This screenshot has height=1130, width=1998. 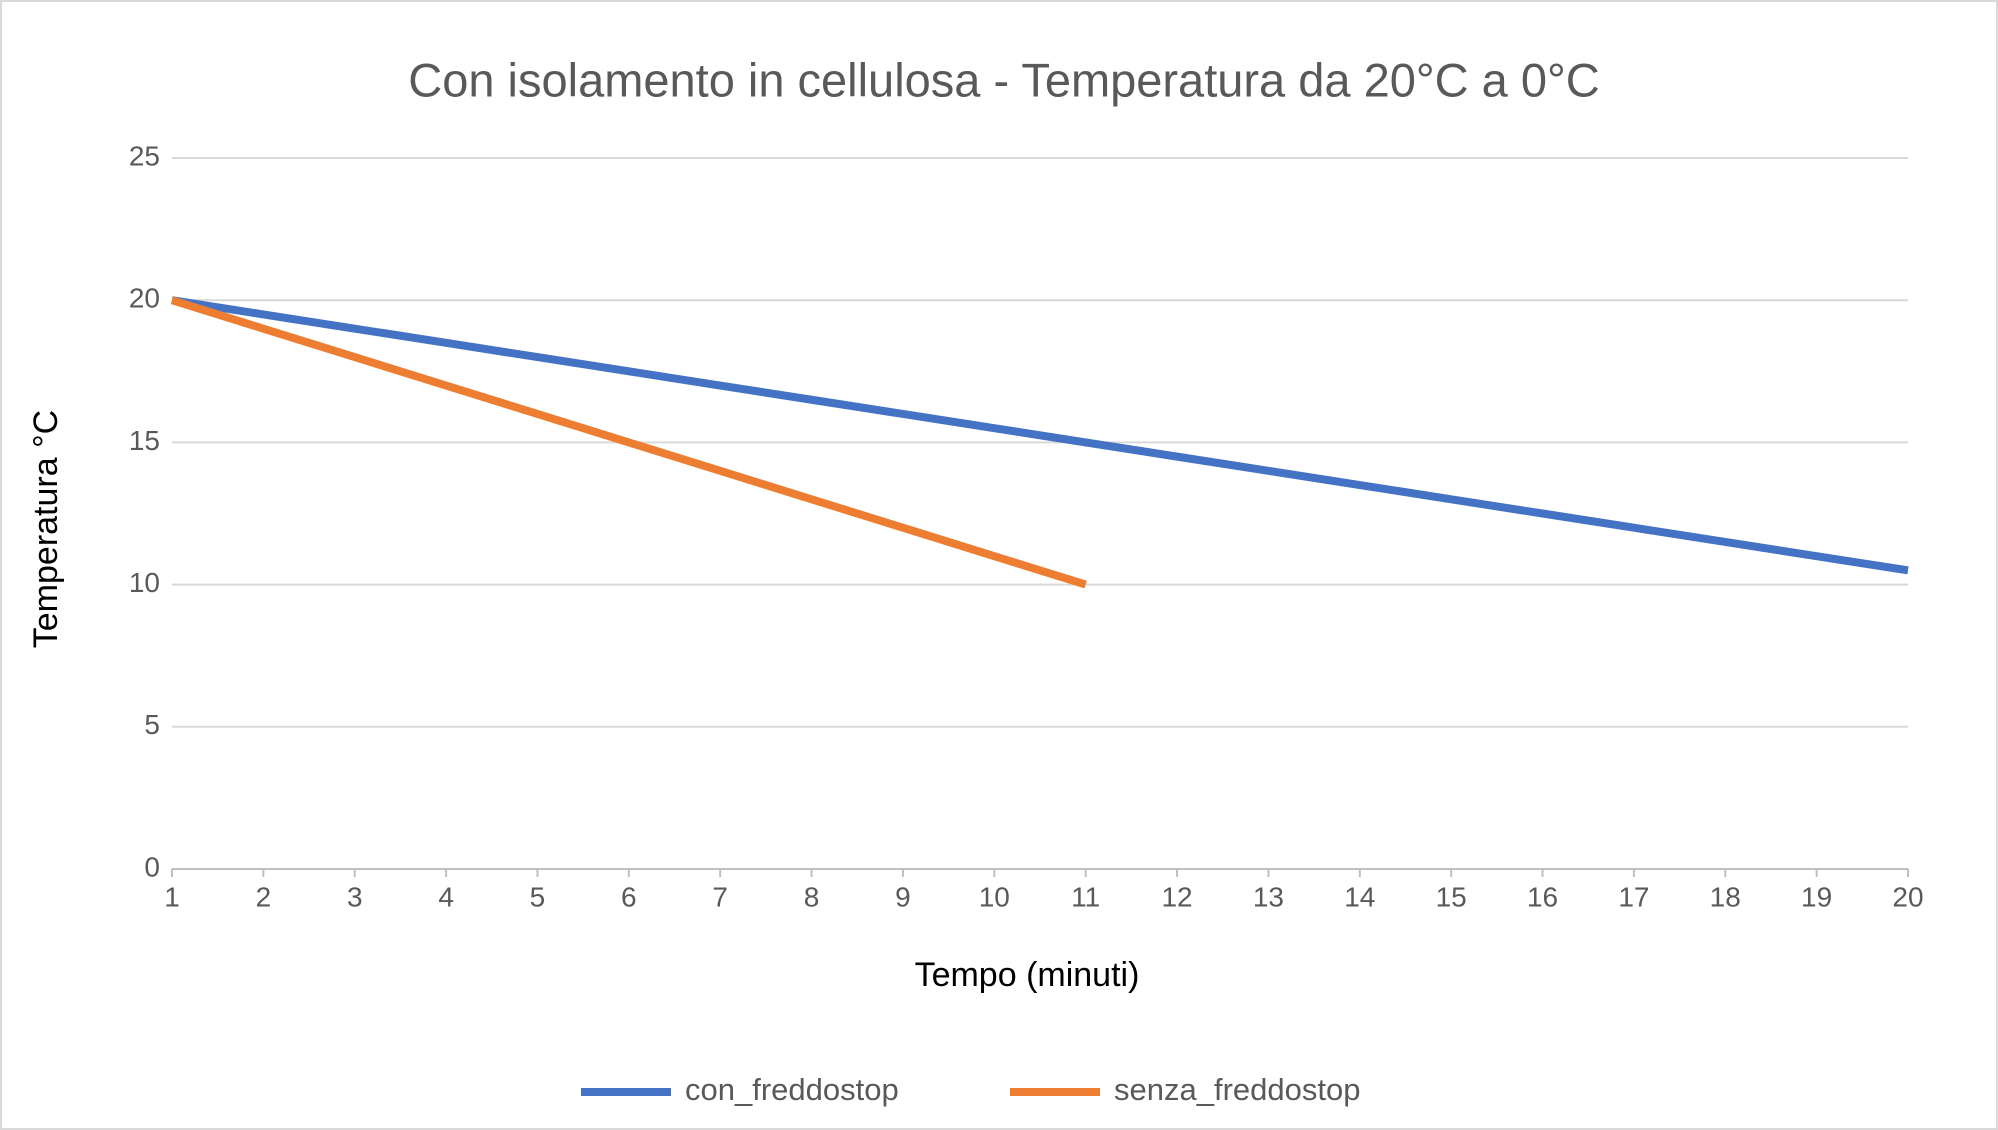 I want to click on x-tick-label: 20, so click(x=1907, y=896).